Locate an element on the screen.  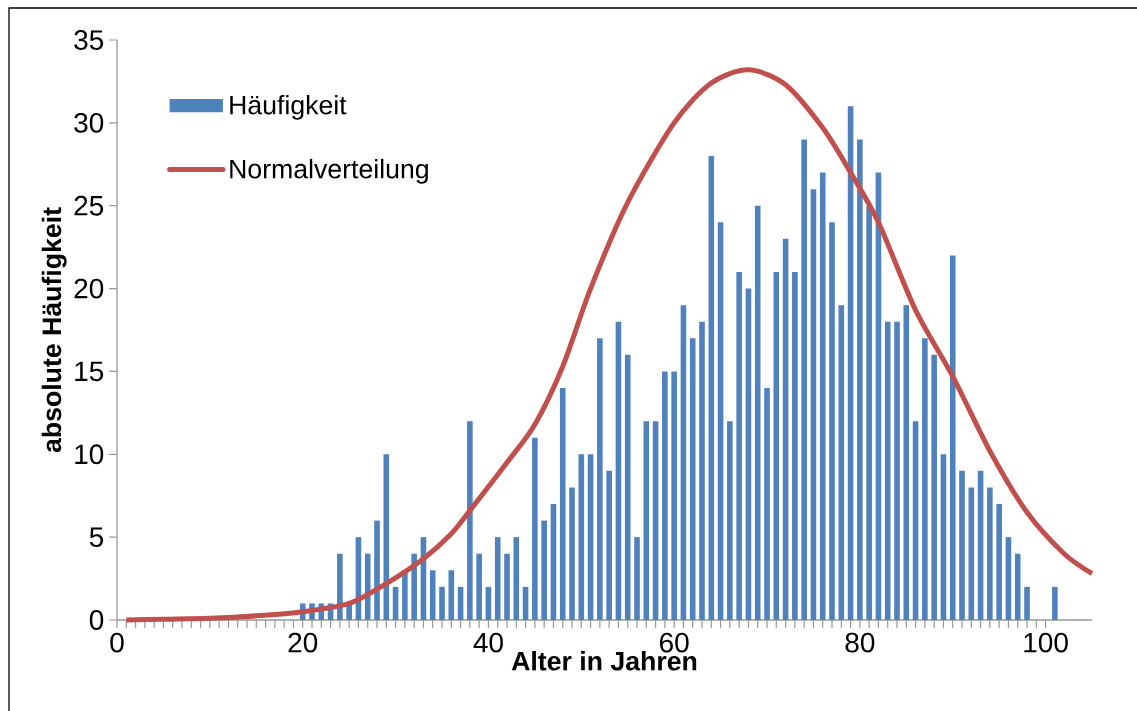
x-tick-label: 60 is located at coordinates (674, 642).